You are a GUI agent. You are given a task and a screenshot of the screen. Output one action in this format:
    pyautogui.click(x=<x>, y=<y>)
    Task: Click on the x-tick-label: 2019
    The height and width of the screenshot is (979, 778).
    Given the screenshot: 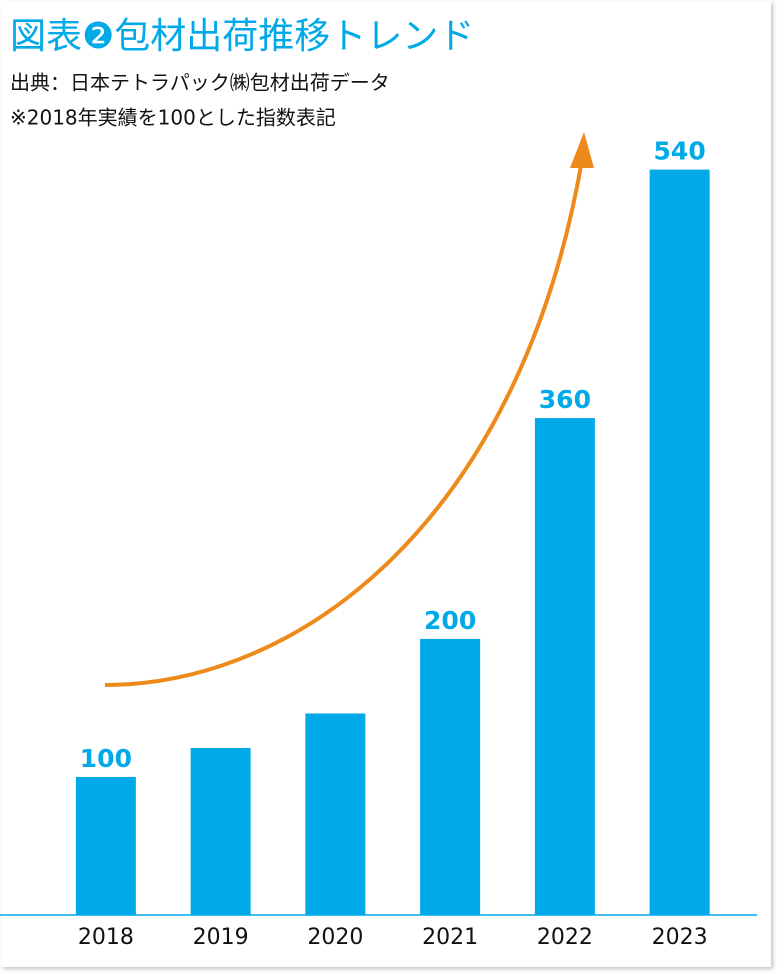 What is the action you would take?
    pyautogui.click(x=221, y=937)
    